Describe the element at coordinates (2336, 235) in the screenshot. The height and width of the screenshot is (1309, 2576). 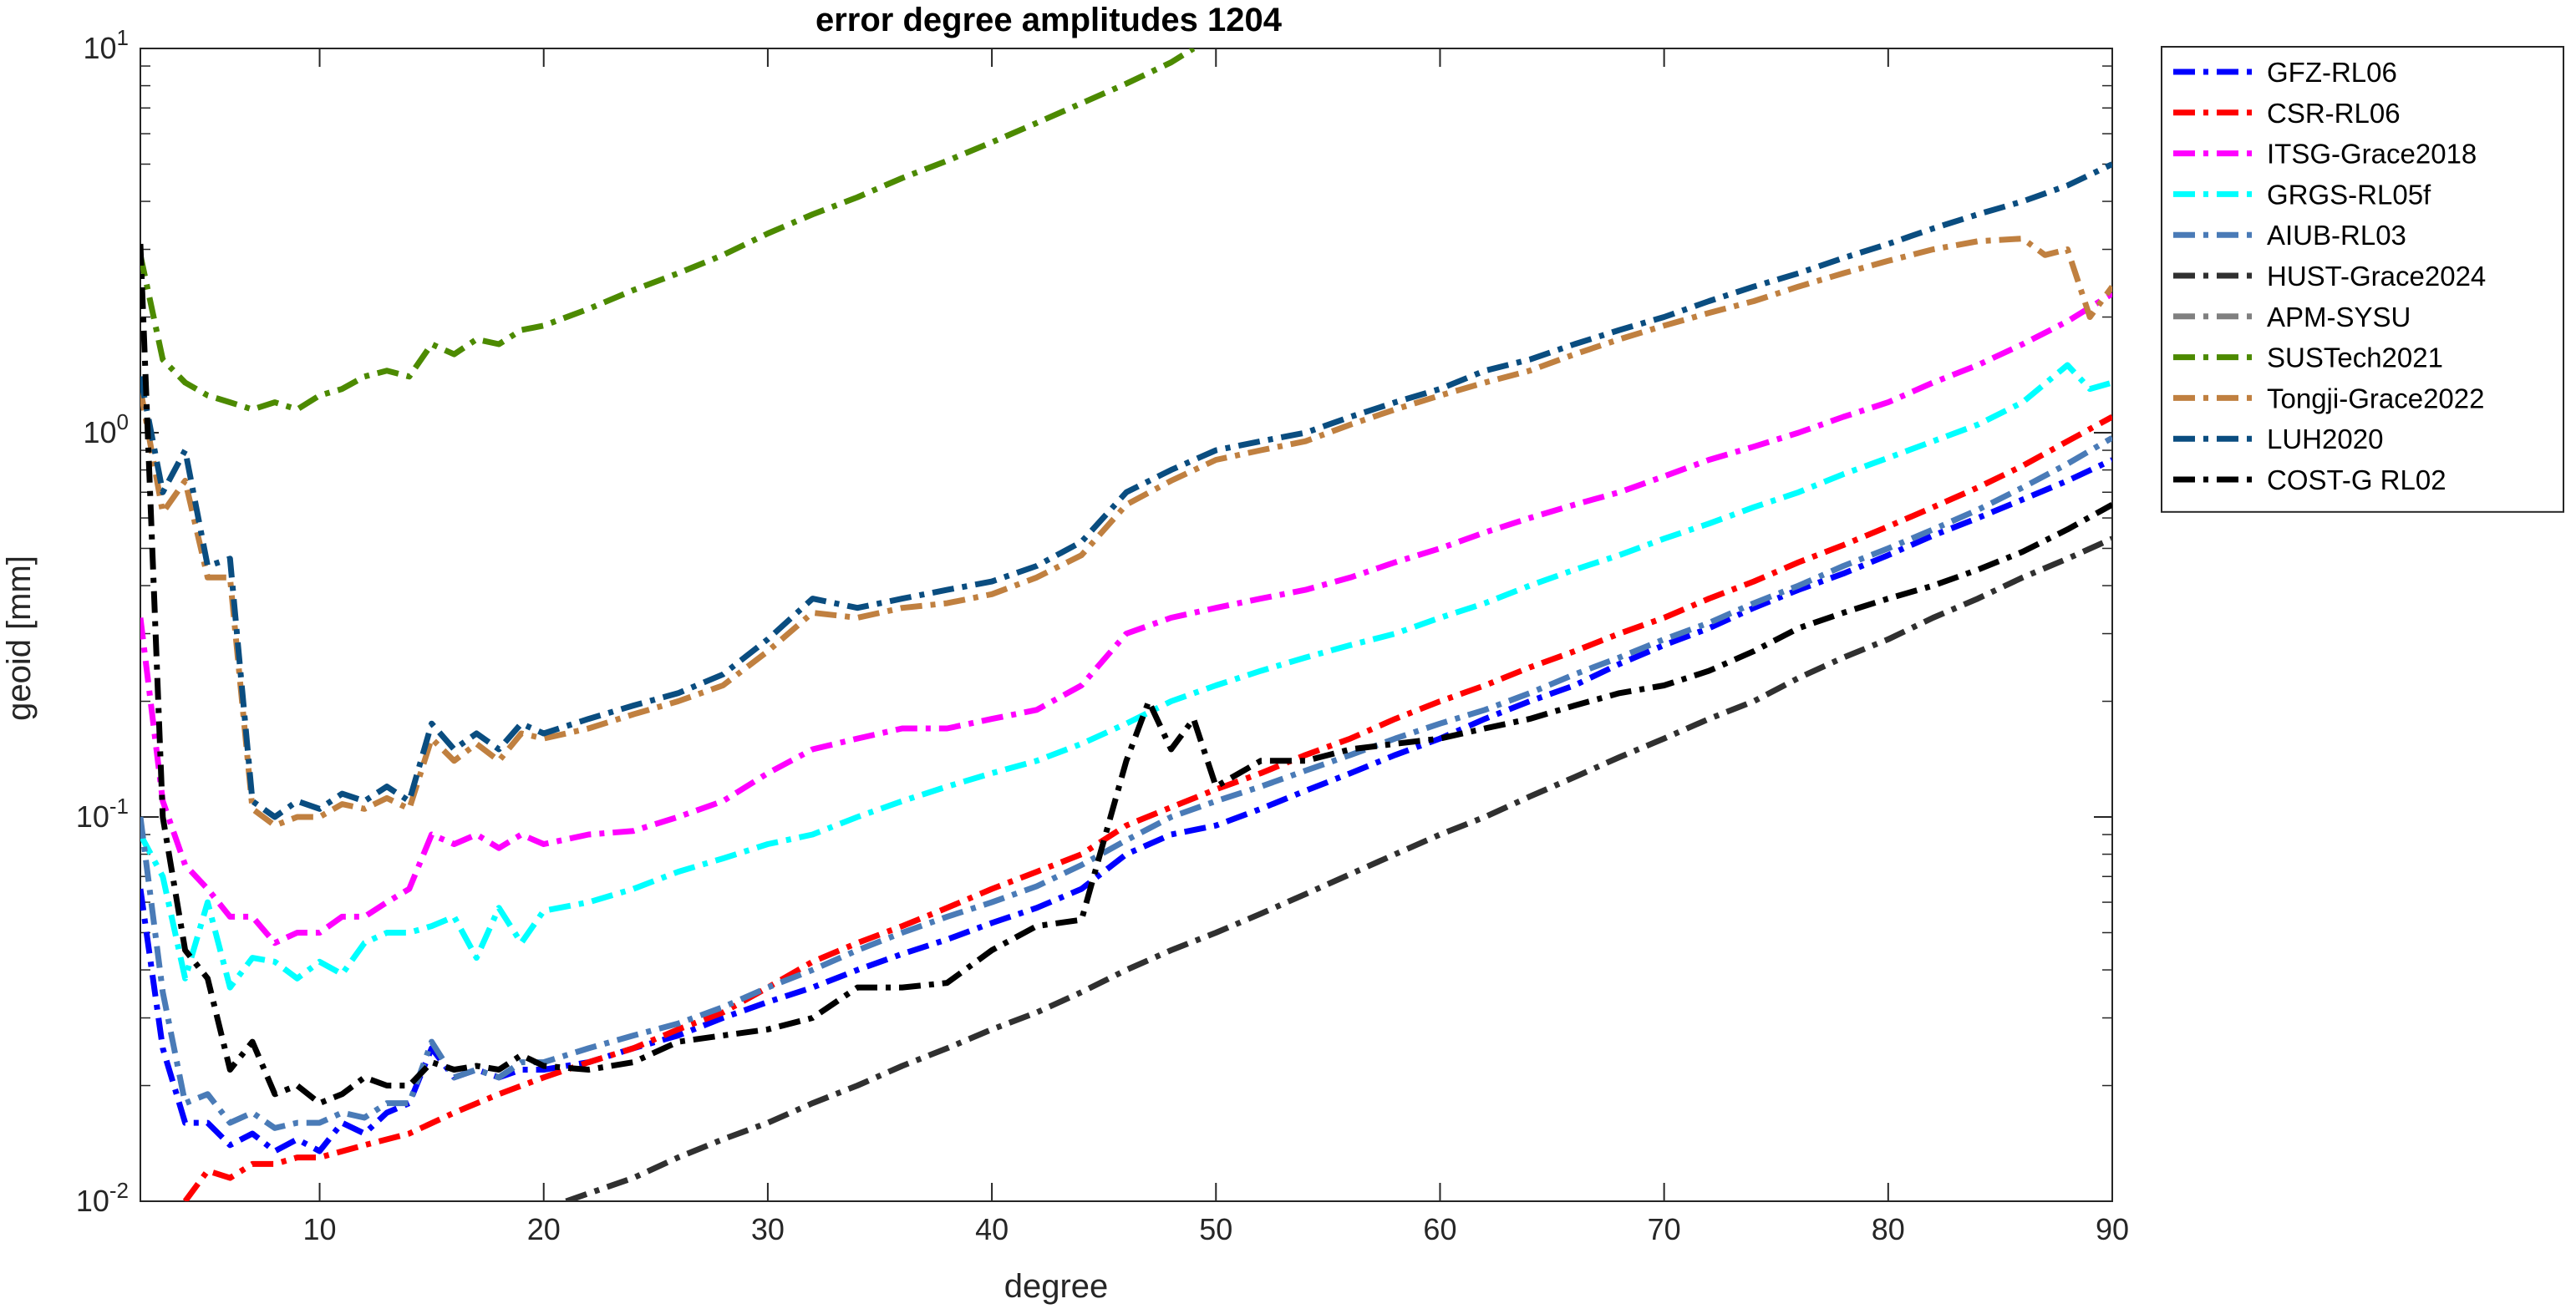
I see `legend-label: AIUB-RL03` at that location.